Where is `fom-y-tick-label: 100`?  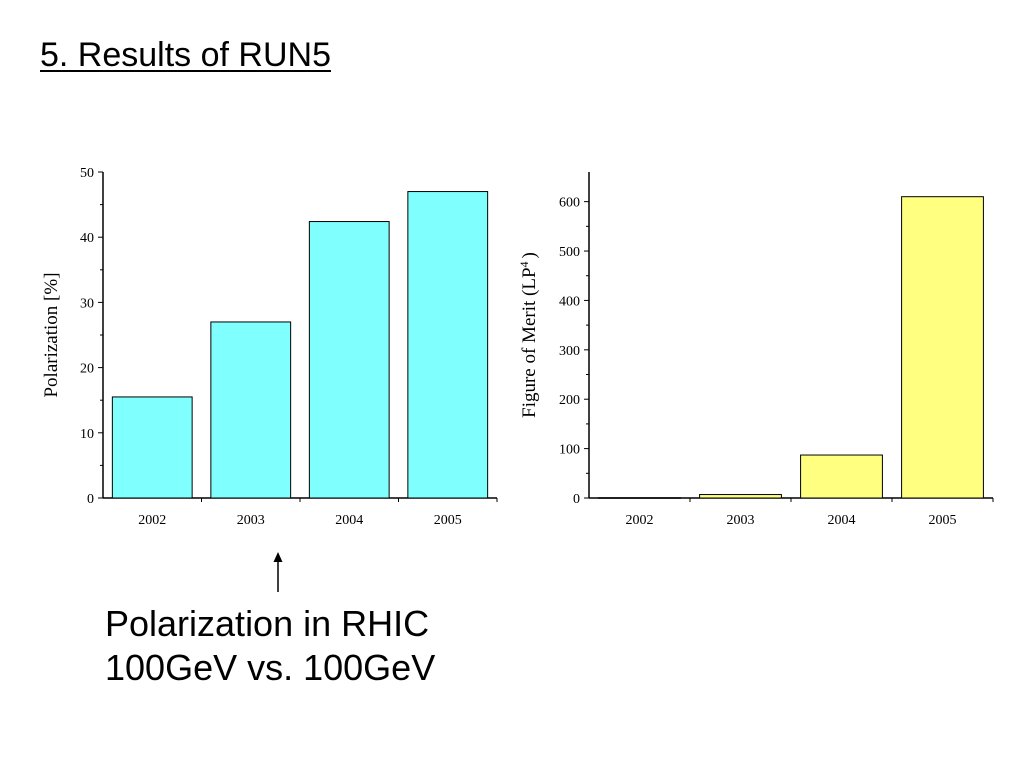
fom-y-tick-label: 100 is located at coordinates (569, 450).